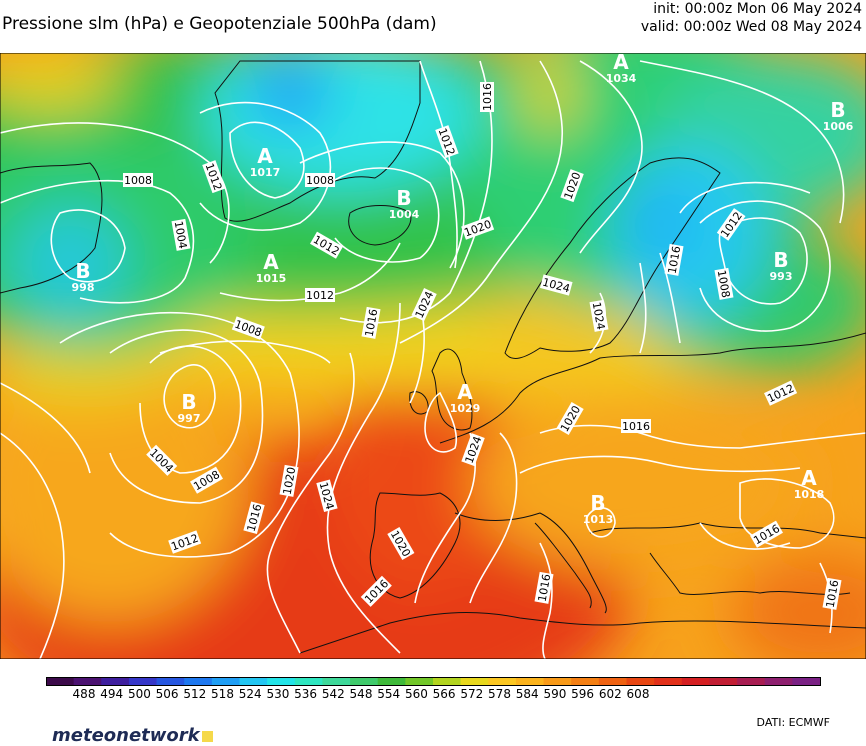 This screenshot has width=866, height=746. Describe the element at coordinates (621, 78) in the screenshot. I see `svg-text: 1034` at that location.